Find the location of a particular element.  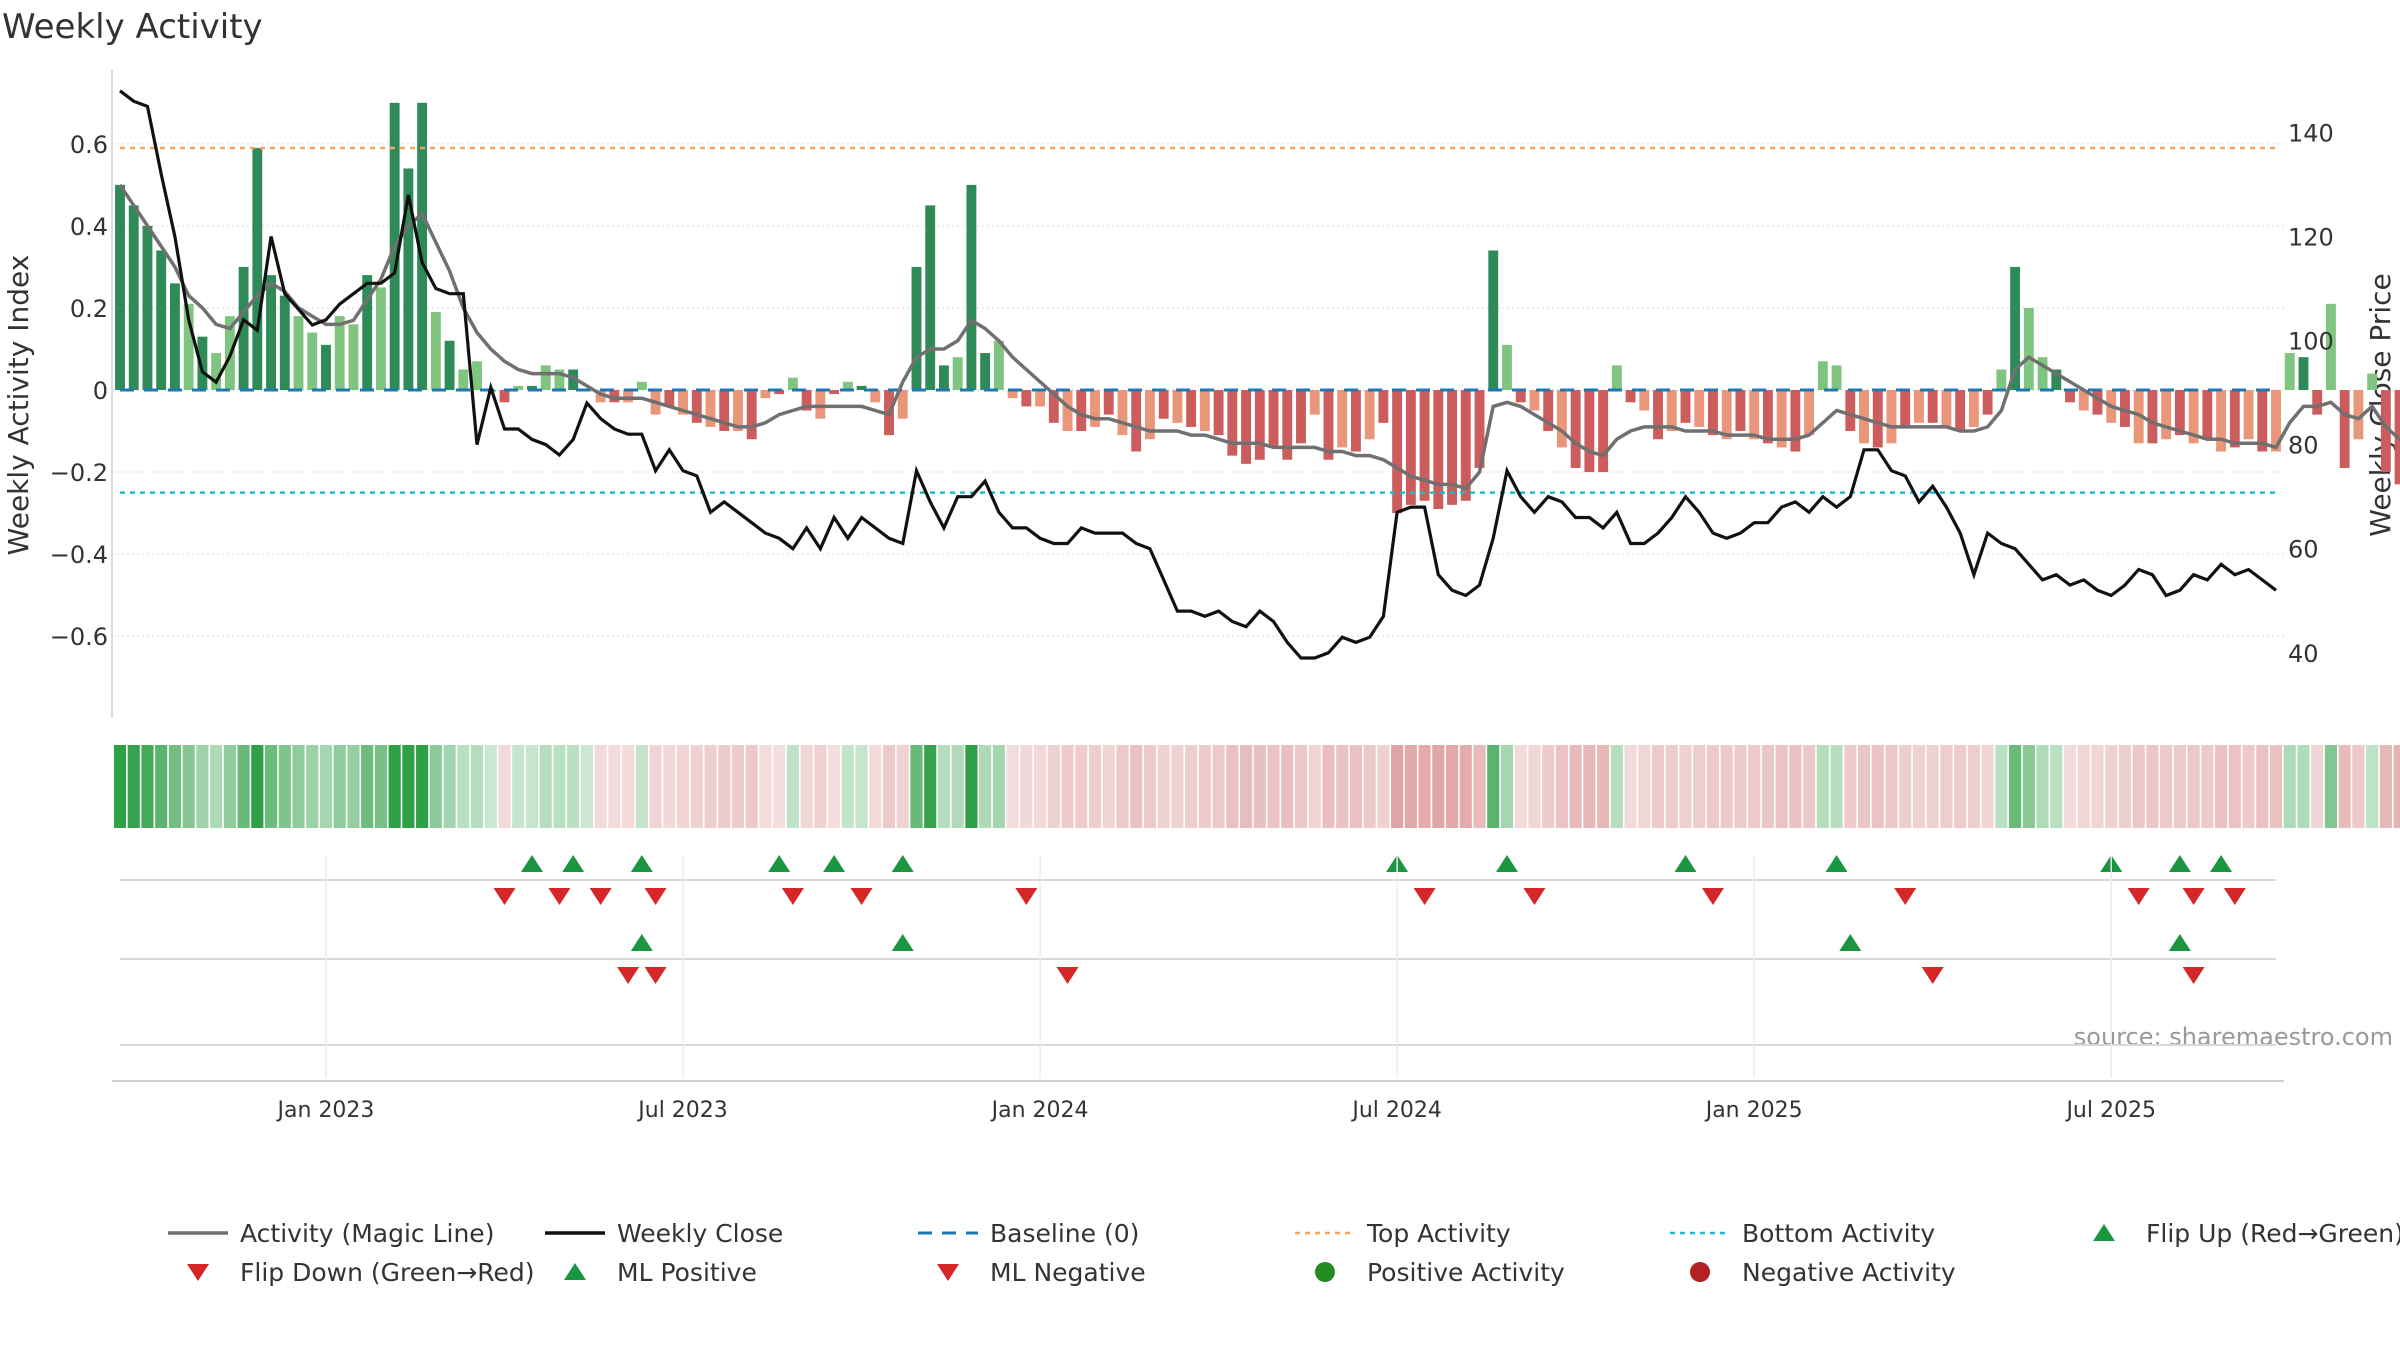

legend-item-flipup: Flip Up (Red→Green) is located at coordinates (2246, 1233).